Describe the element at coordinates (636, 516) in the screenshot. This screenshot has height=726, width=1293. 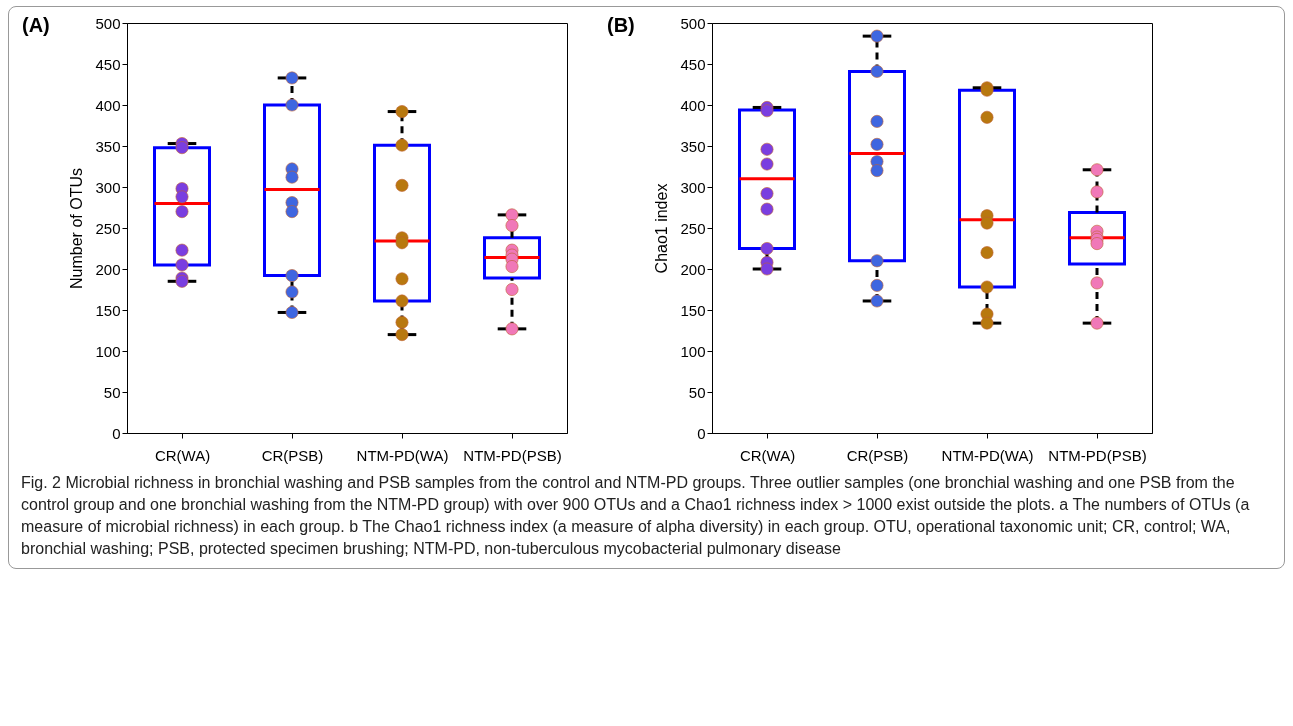
I see `caption: Fig. 2 Microbial richness in bronchial washing and PSB samples from the control and NTM-PD groups. Three outlier samples (one bronchial washing and one PSB from the control group and one bronchial washing from the NTM-PD group) with over 900 OTUs and a Chao1 richness index > 1000 exist outside the plots. a The numbers of OTUs (a measure of microbial richness) in each group. b The Chao1 richness index (a measure of alpha diversity) in each group. OTU, operational taxonomic unit; CR, control; WA, bronchial washing; PSB, protected specimen brushing; NTM-PD, non-tuberculous mycobacterial pulmonary disease` at that location.